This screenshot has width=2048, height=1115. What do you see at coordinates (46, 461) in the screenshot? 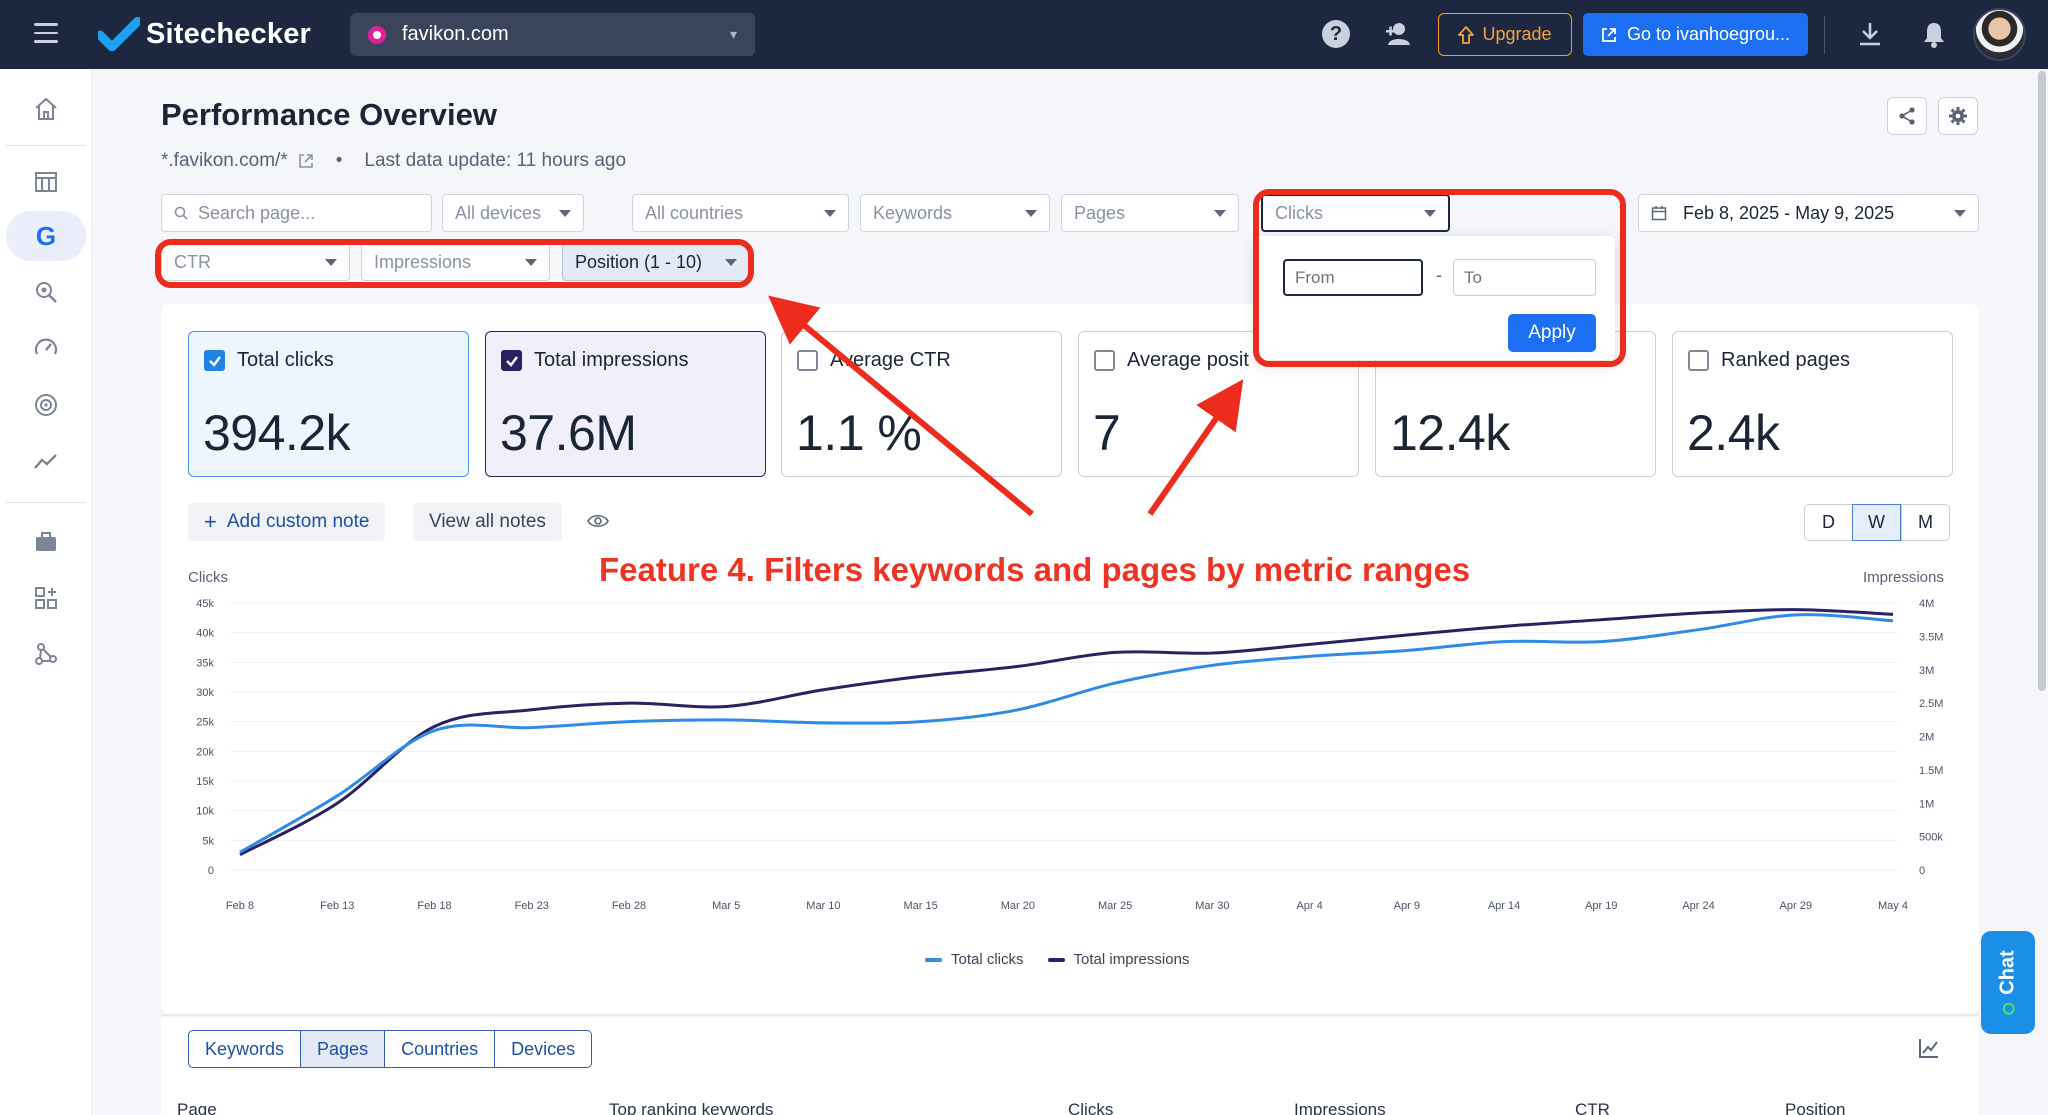
I see `trend-icon` at bounding box center [46, 461].